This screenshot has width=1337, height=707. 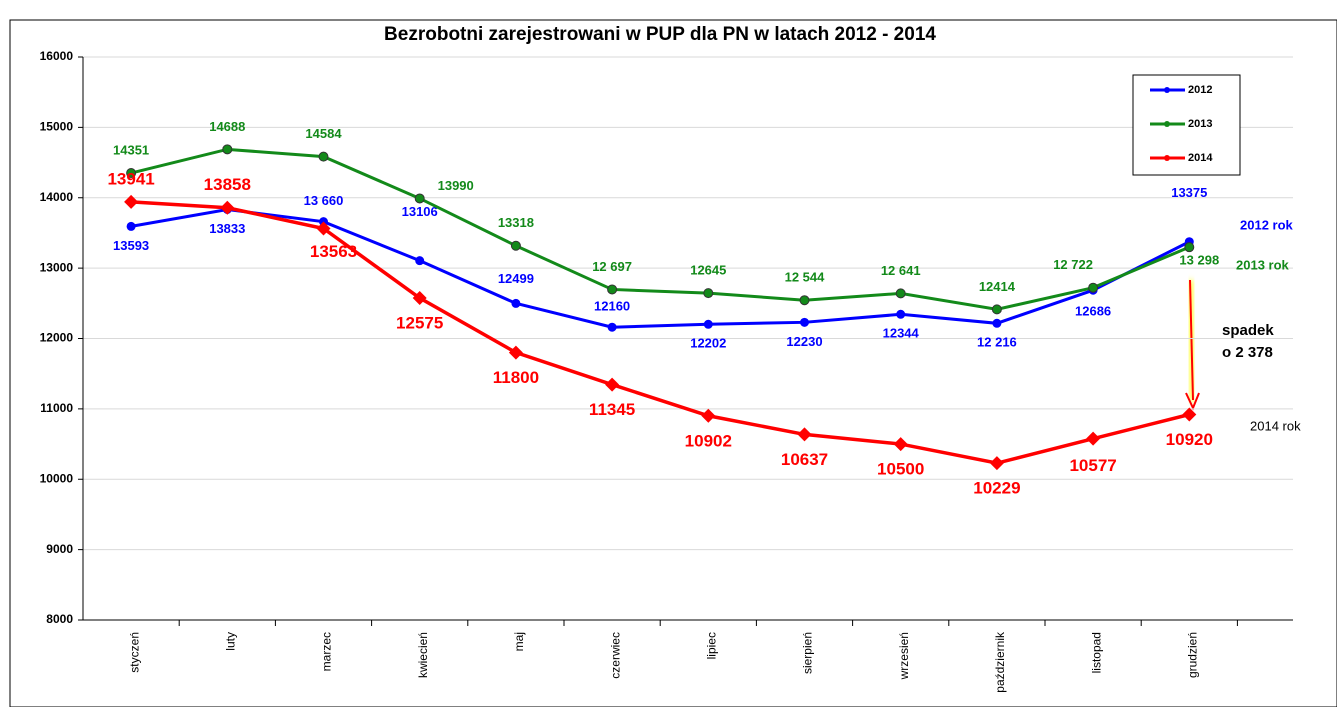 I want to click on data-label: 11800, so click(x=516, y=377).